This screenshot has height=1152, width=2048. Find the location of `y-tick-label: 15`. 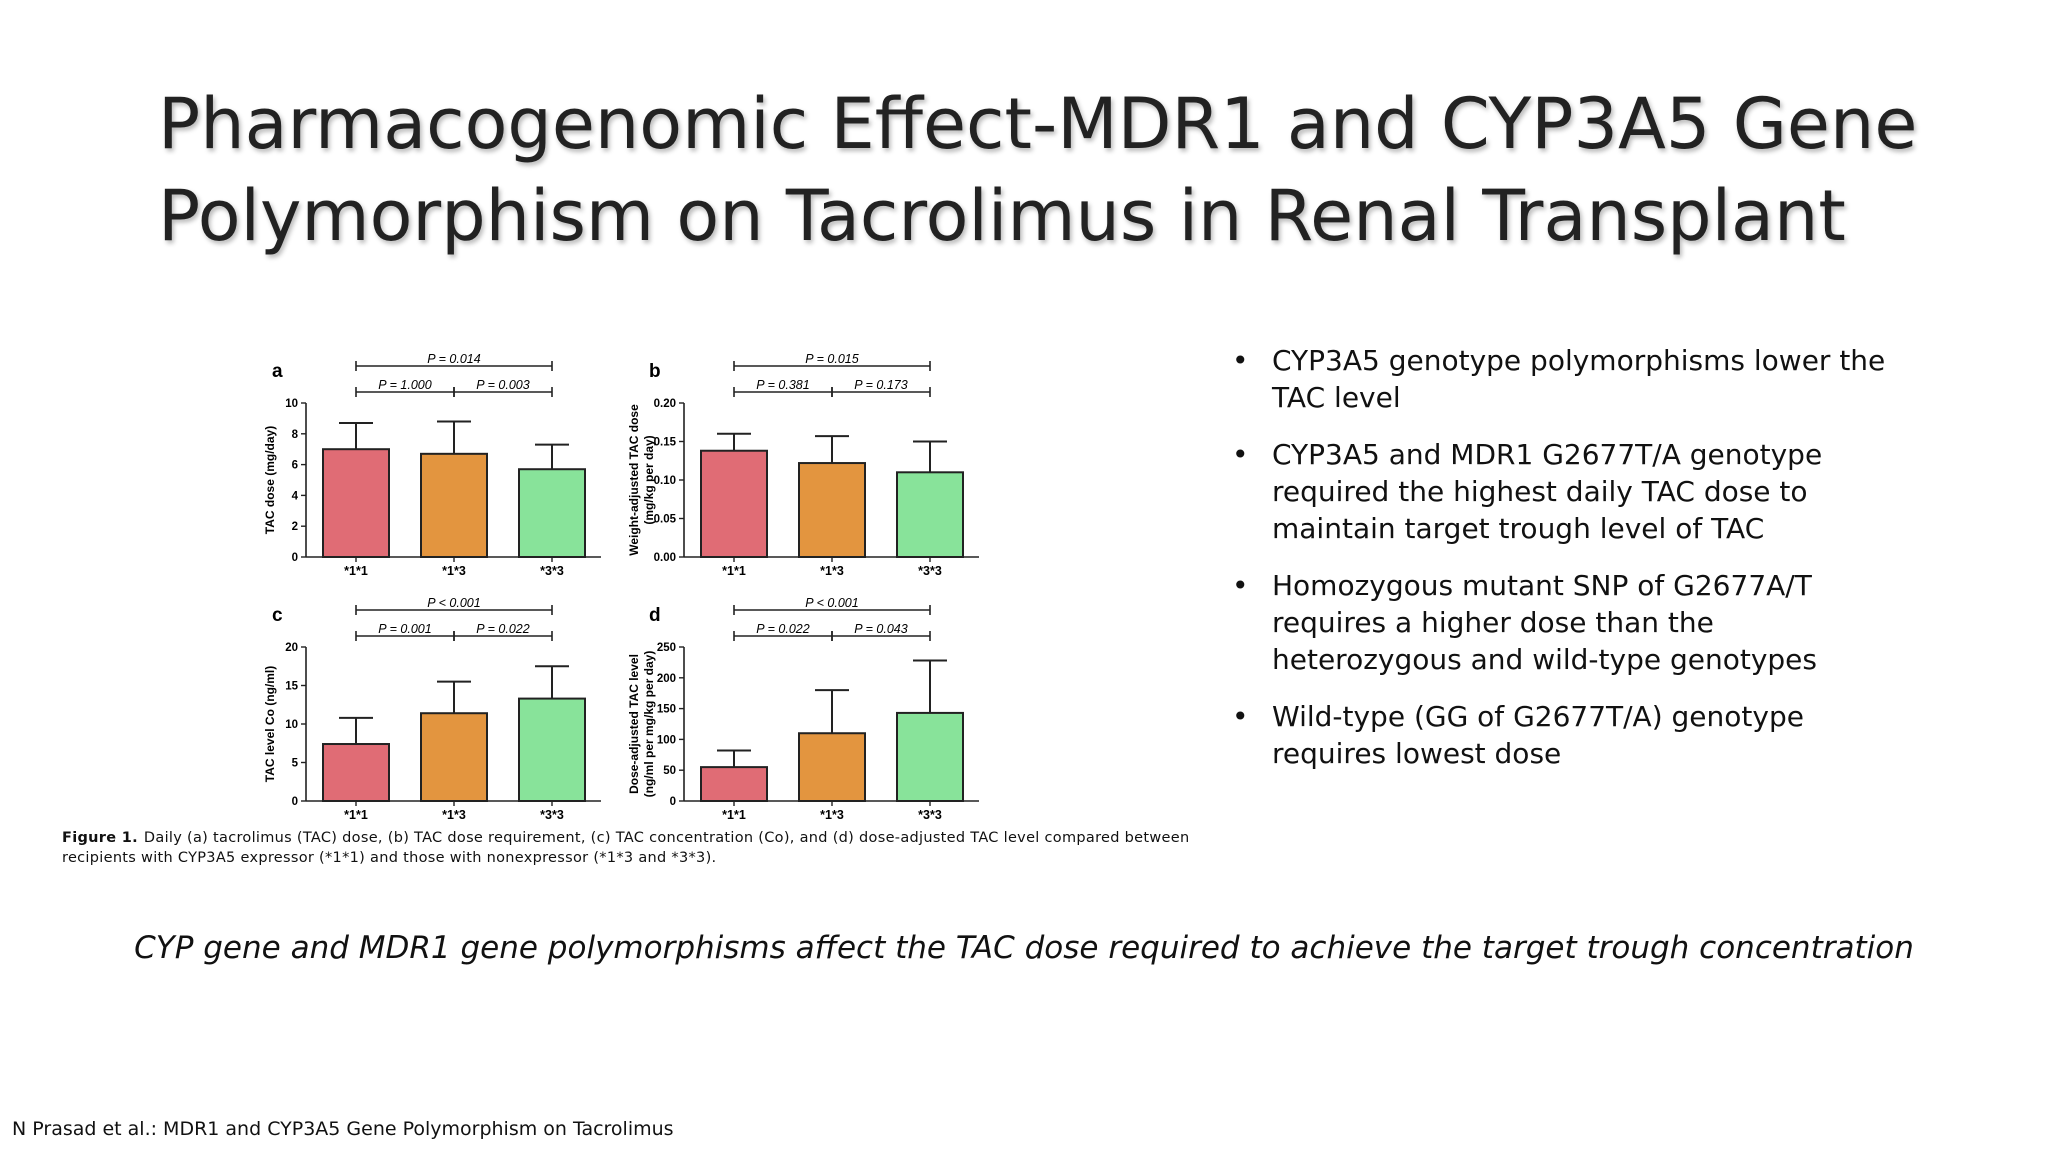

y-tick-label: 15 is located at coordinates (291, 687).